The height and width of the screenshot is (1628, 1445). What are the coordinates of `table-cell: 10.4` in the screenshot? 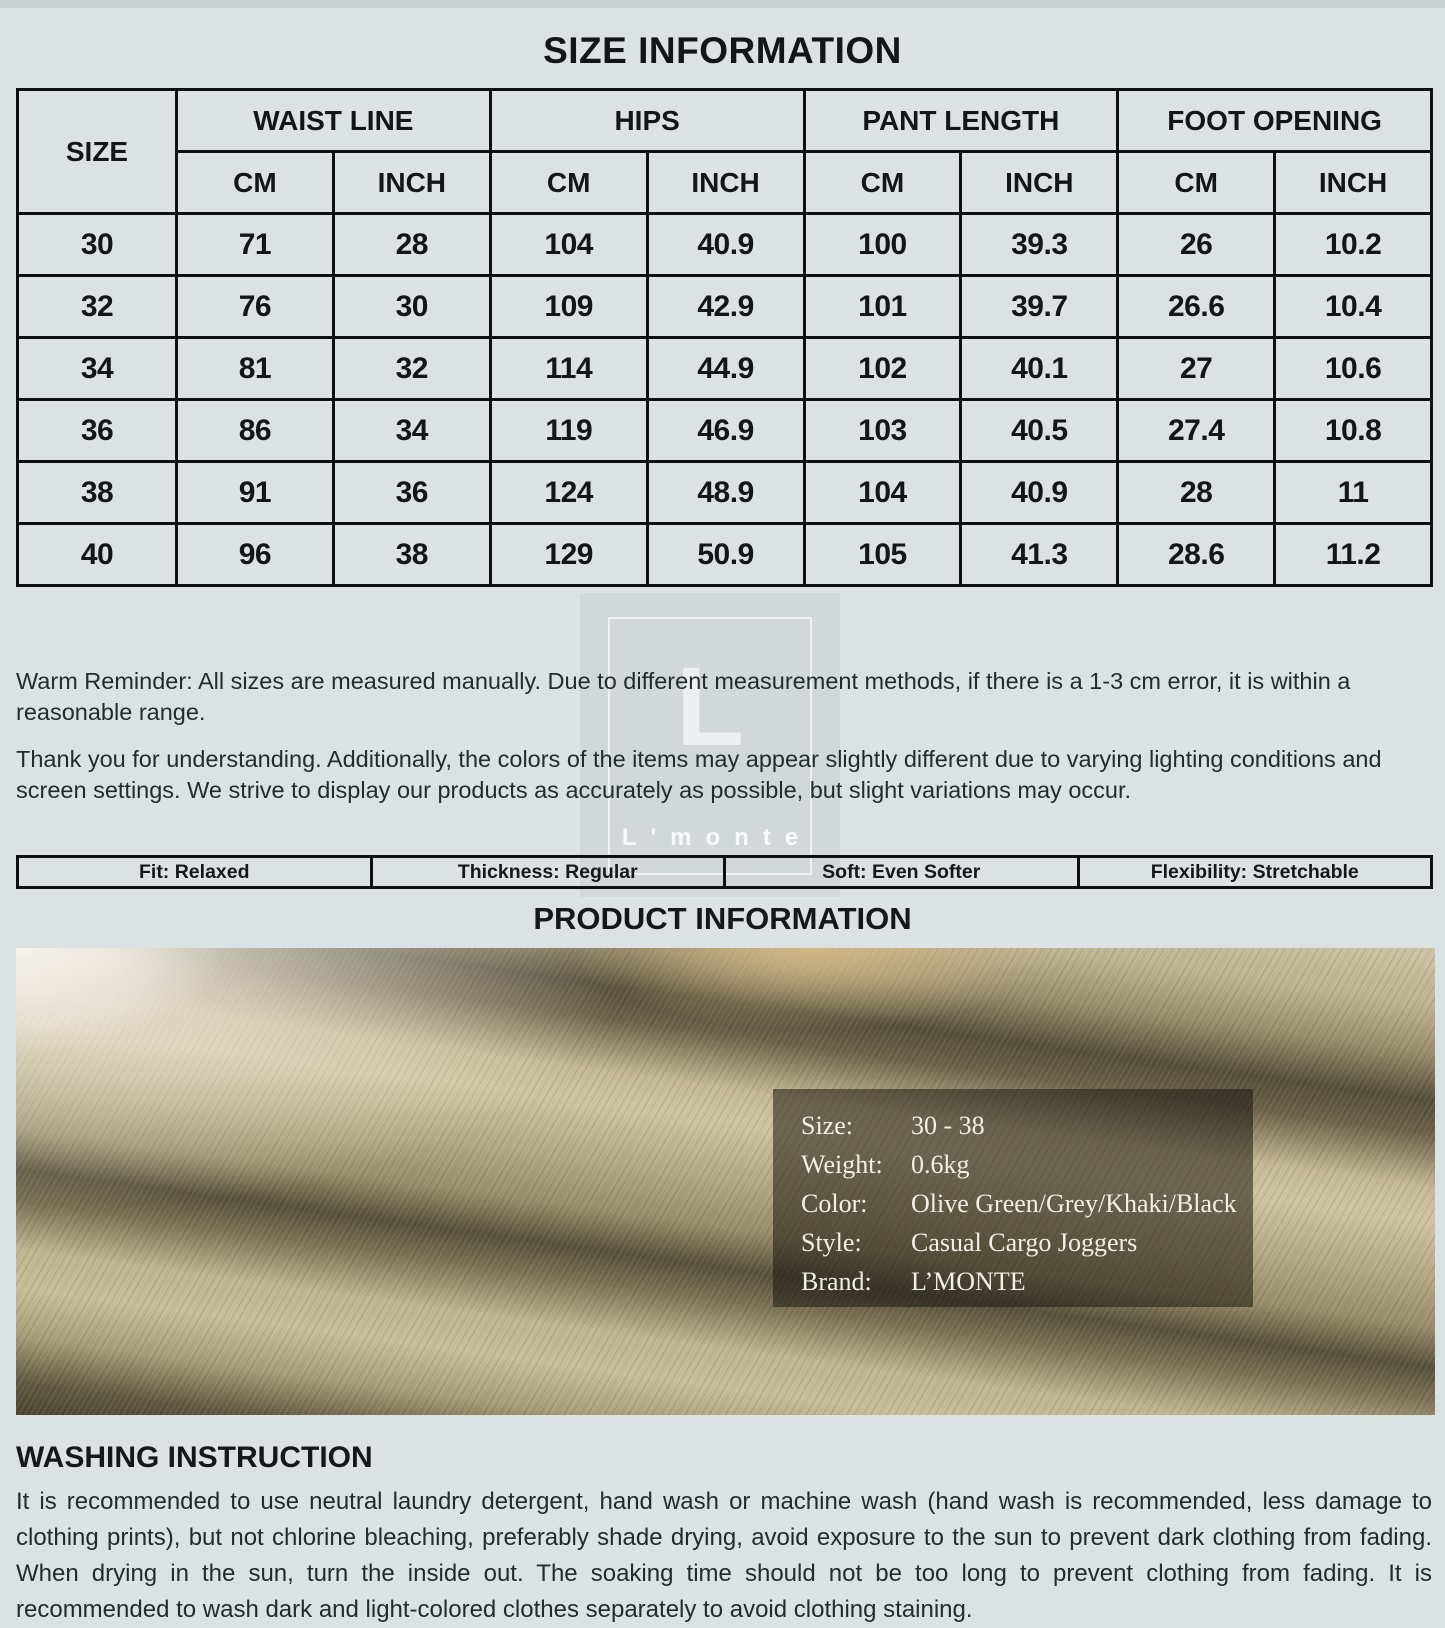 It's located at (1353, 306).